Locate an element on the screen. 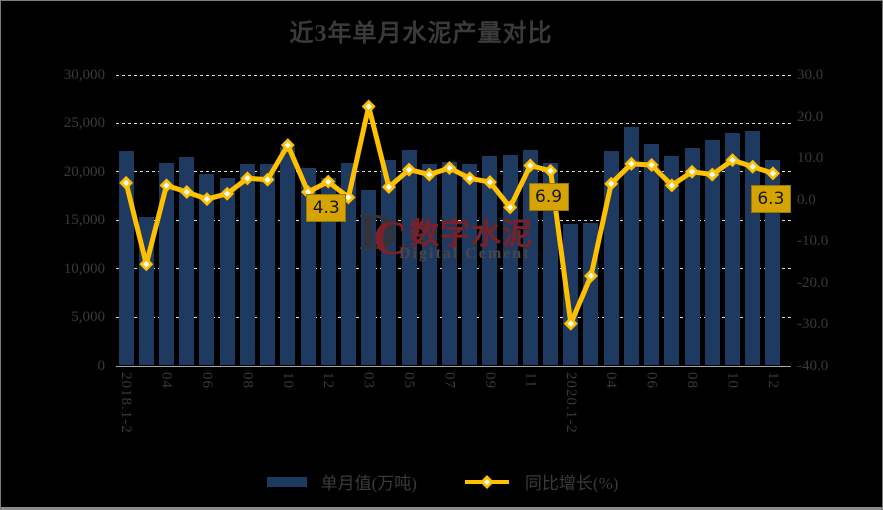 The image size is (883, 510). x-tick-label: 05 is located at coordinates (409, 380).